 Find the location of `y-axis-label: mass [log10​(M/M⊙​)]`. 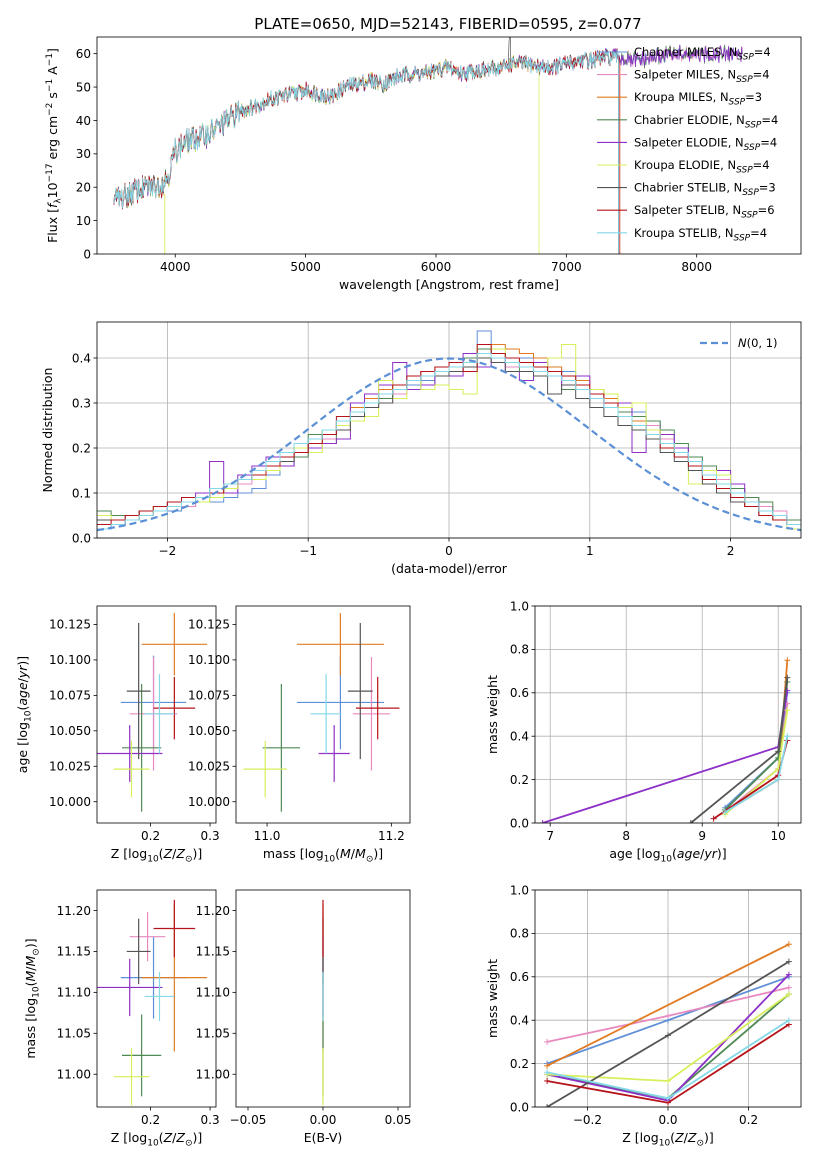

y-axis-label: mass [log10​(M/M⊙​)] is located at coordinates (32, 998).